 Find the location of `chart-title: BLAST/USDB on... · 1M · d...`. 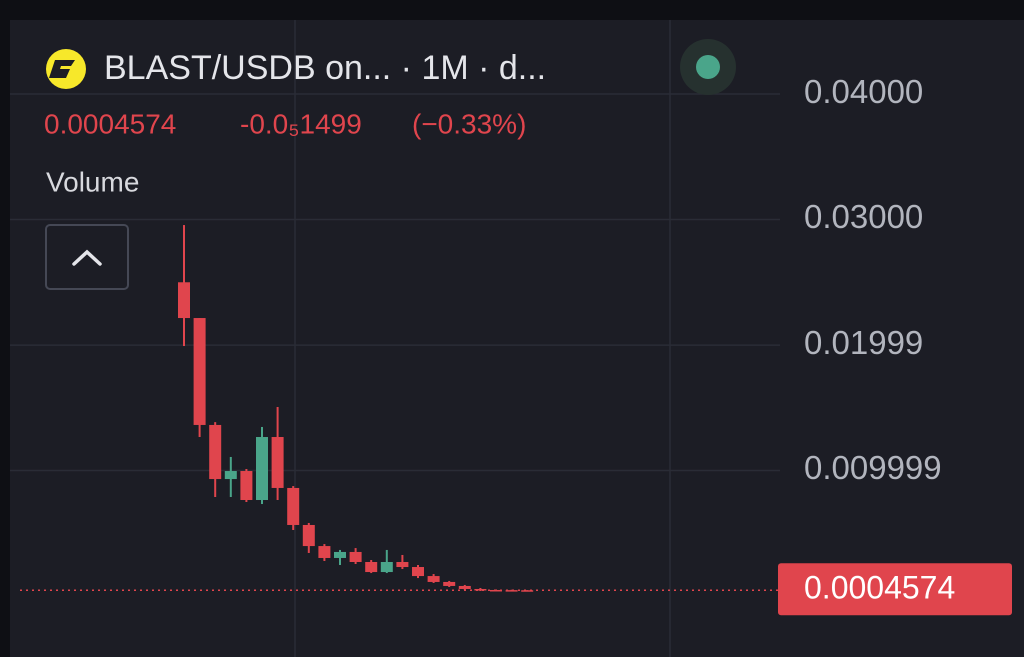

chart-title: BLAST/USDB on... · 1M · d... is located at coordinates (325, 68).